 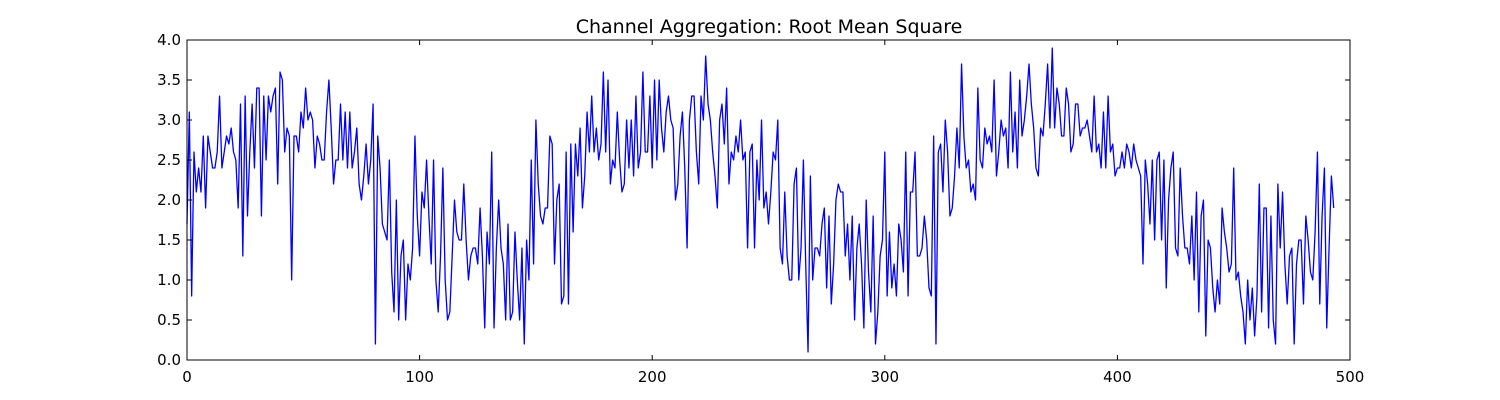 I want to click on x-tick-label: 100, so click(x=419, y=377).